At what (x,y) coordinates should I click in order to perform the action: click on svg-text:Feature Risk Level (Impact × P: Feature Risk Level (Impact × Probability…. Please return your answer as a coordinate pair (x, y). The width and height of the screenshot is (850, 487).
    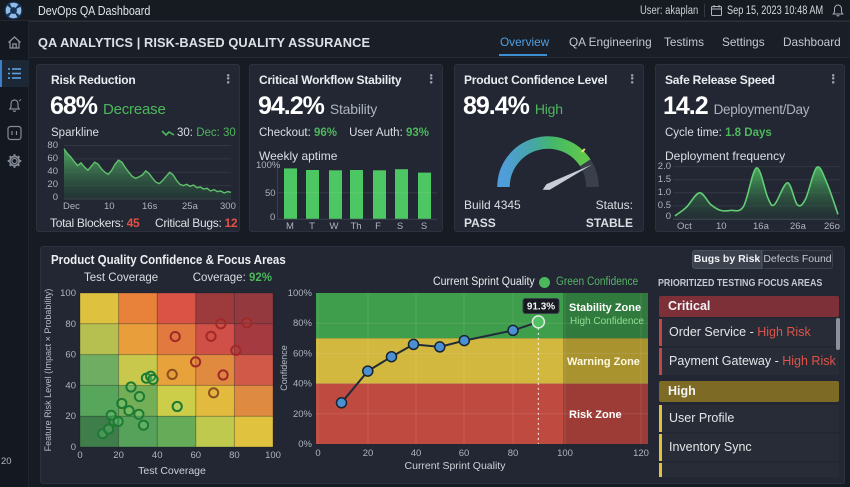
    Looking at the image, I should click on (48, 370).